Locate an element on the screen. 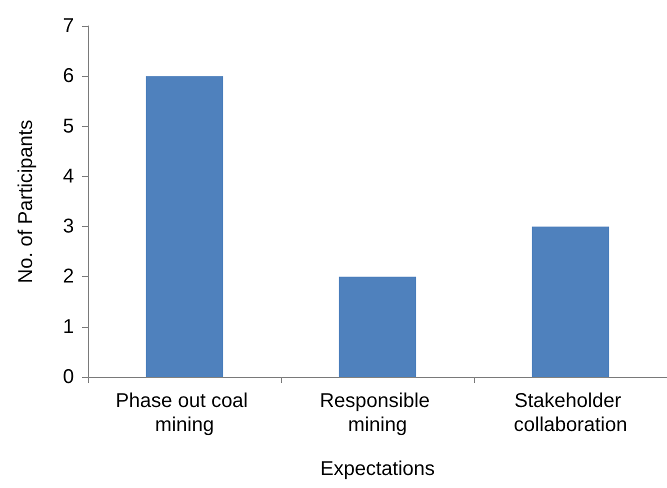 This screenshot has width=667, height=488. y-tick-label: 7 is located at coordinates (68, 26).